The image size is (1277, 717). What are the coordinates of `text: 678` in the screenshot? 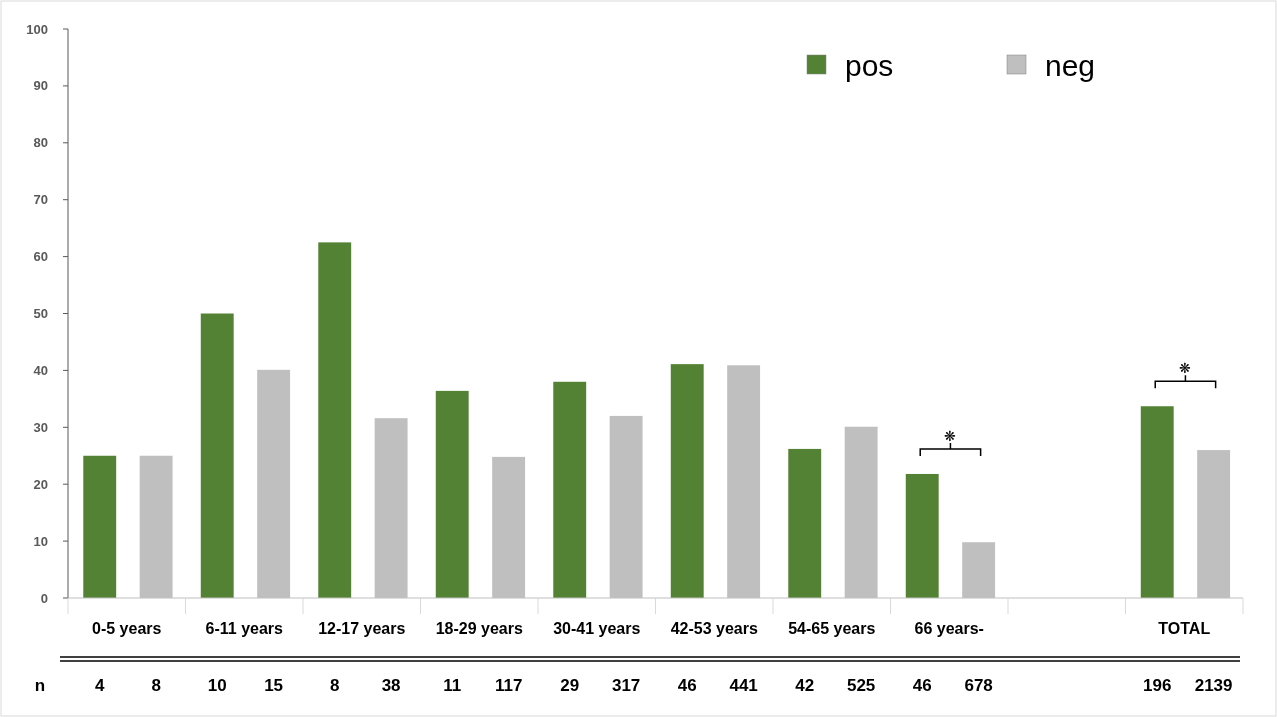 It's located at (978, 685).